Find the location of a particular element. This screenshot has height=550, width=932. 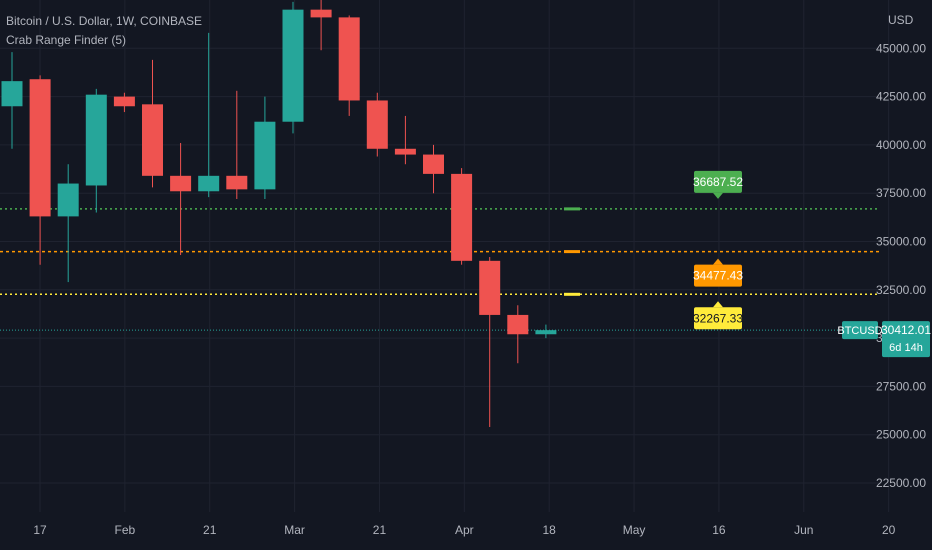

level-label-text: 32267.33 is located at coordinates (718, 318).